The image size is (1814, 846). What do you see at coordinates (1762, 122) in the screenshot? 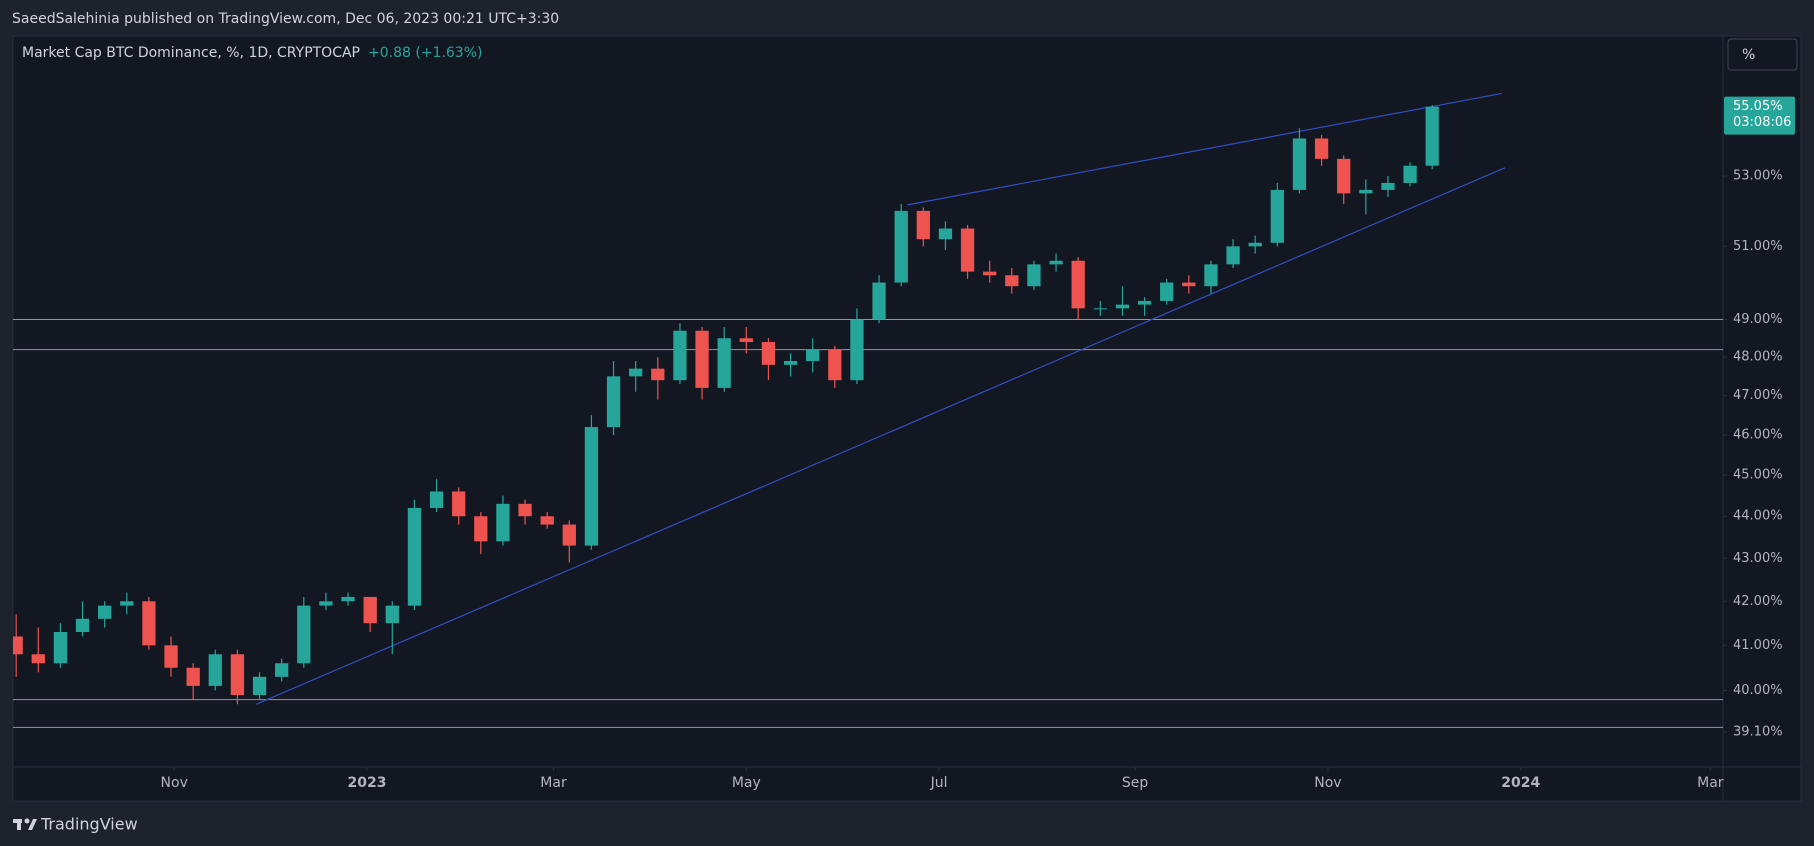
I see `countdown-label: 03:08:06` at bounding box center [1762, 122].